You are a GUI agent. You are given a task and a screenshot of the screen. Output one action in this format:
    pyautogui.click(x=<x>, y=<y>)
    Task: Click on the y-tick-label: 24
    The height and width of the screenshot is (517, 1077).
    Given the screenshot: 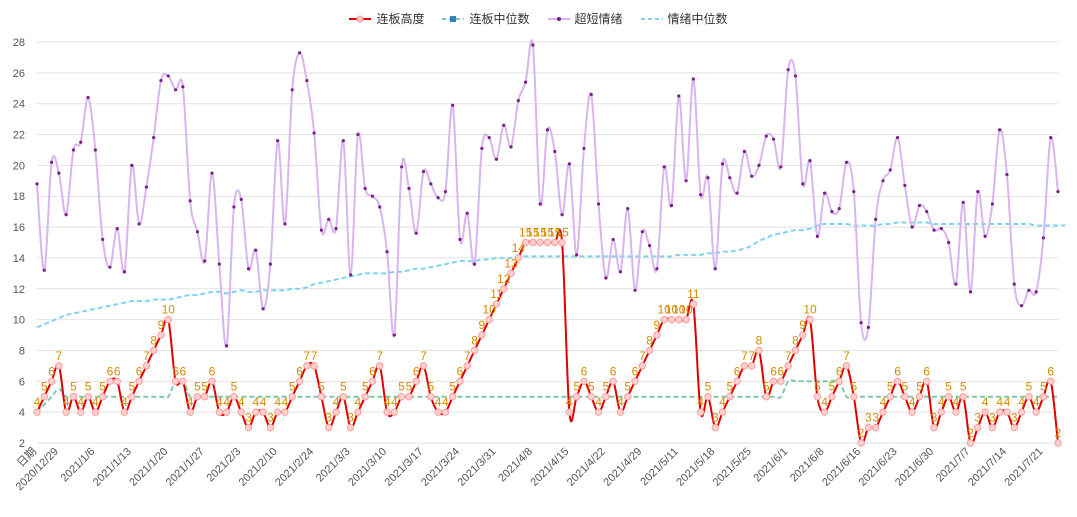 What is the action you would take?
    pyautogui.click(x=19, y=105)
    